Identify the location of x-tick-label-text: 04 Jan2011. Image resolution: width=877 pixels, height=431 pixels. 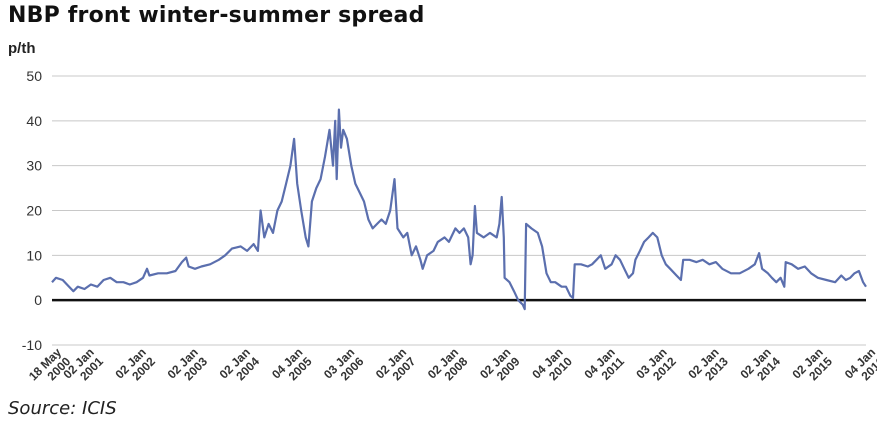
(604, 368).